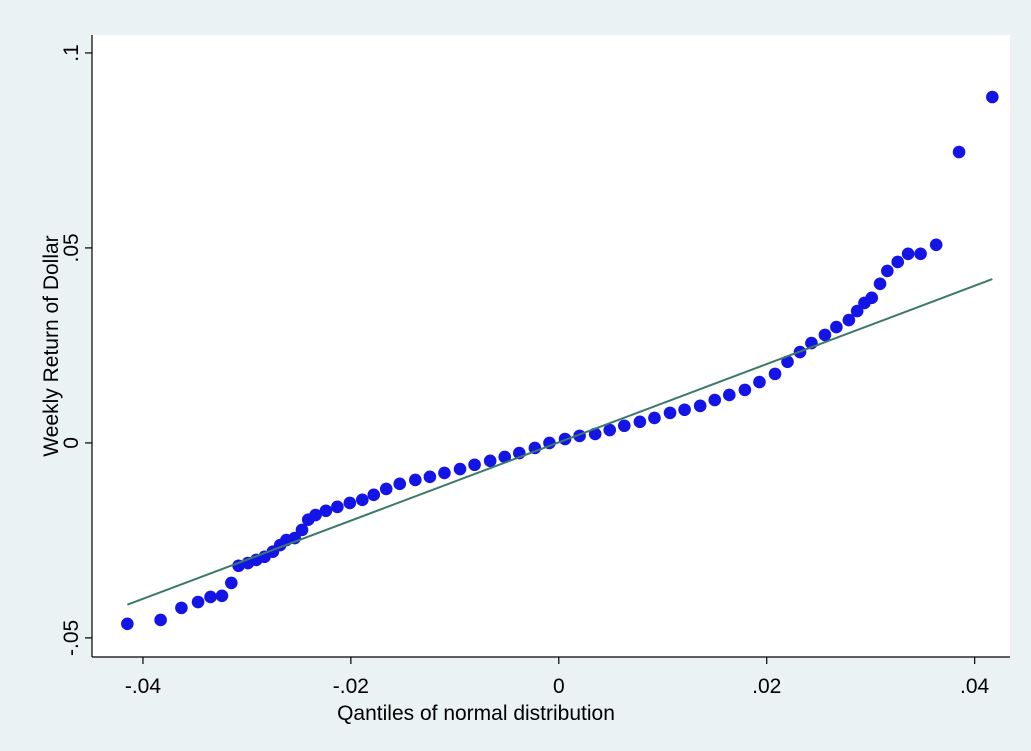 The height and width of the screenshot is (751, 1031). What do you see at coordinates (51, 345) in the screenshot?
I see `y-axis-title: Weekly Return of Dollar` at bounding box center [51, 345].